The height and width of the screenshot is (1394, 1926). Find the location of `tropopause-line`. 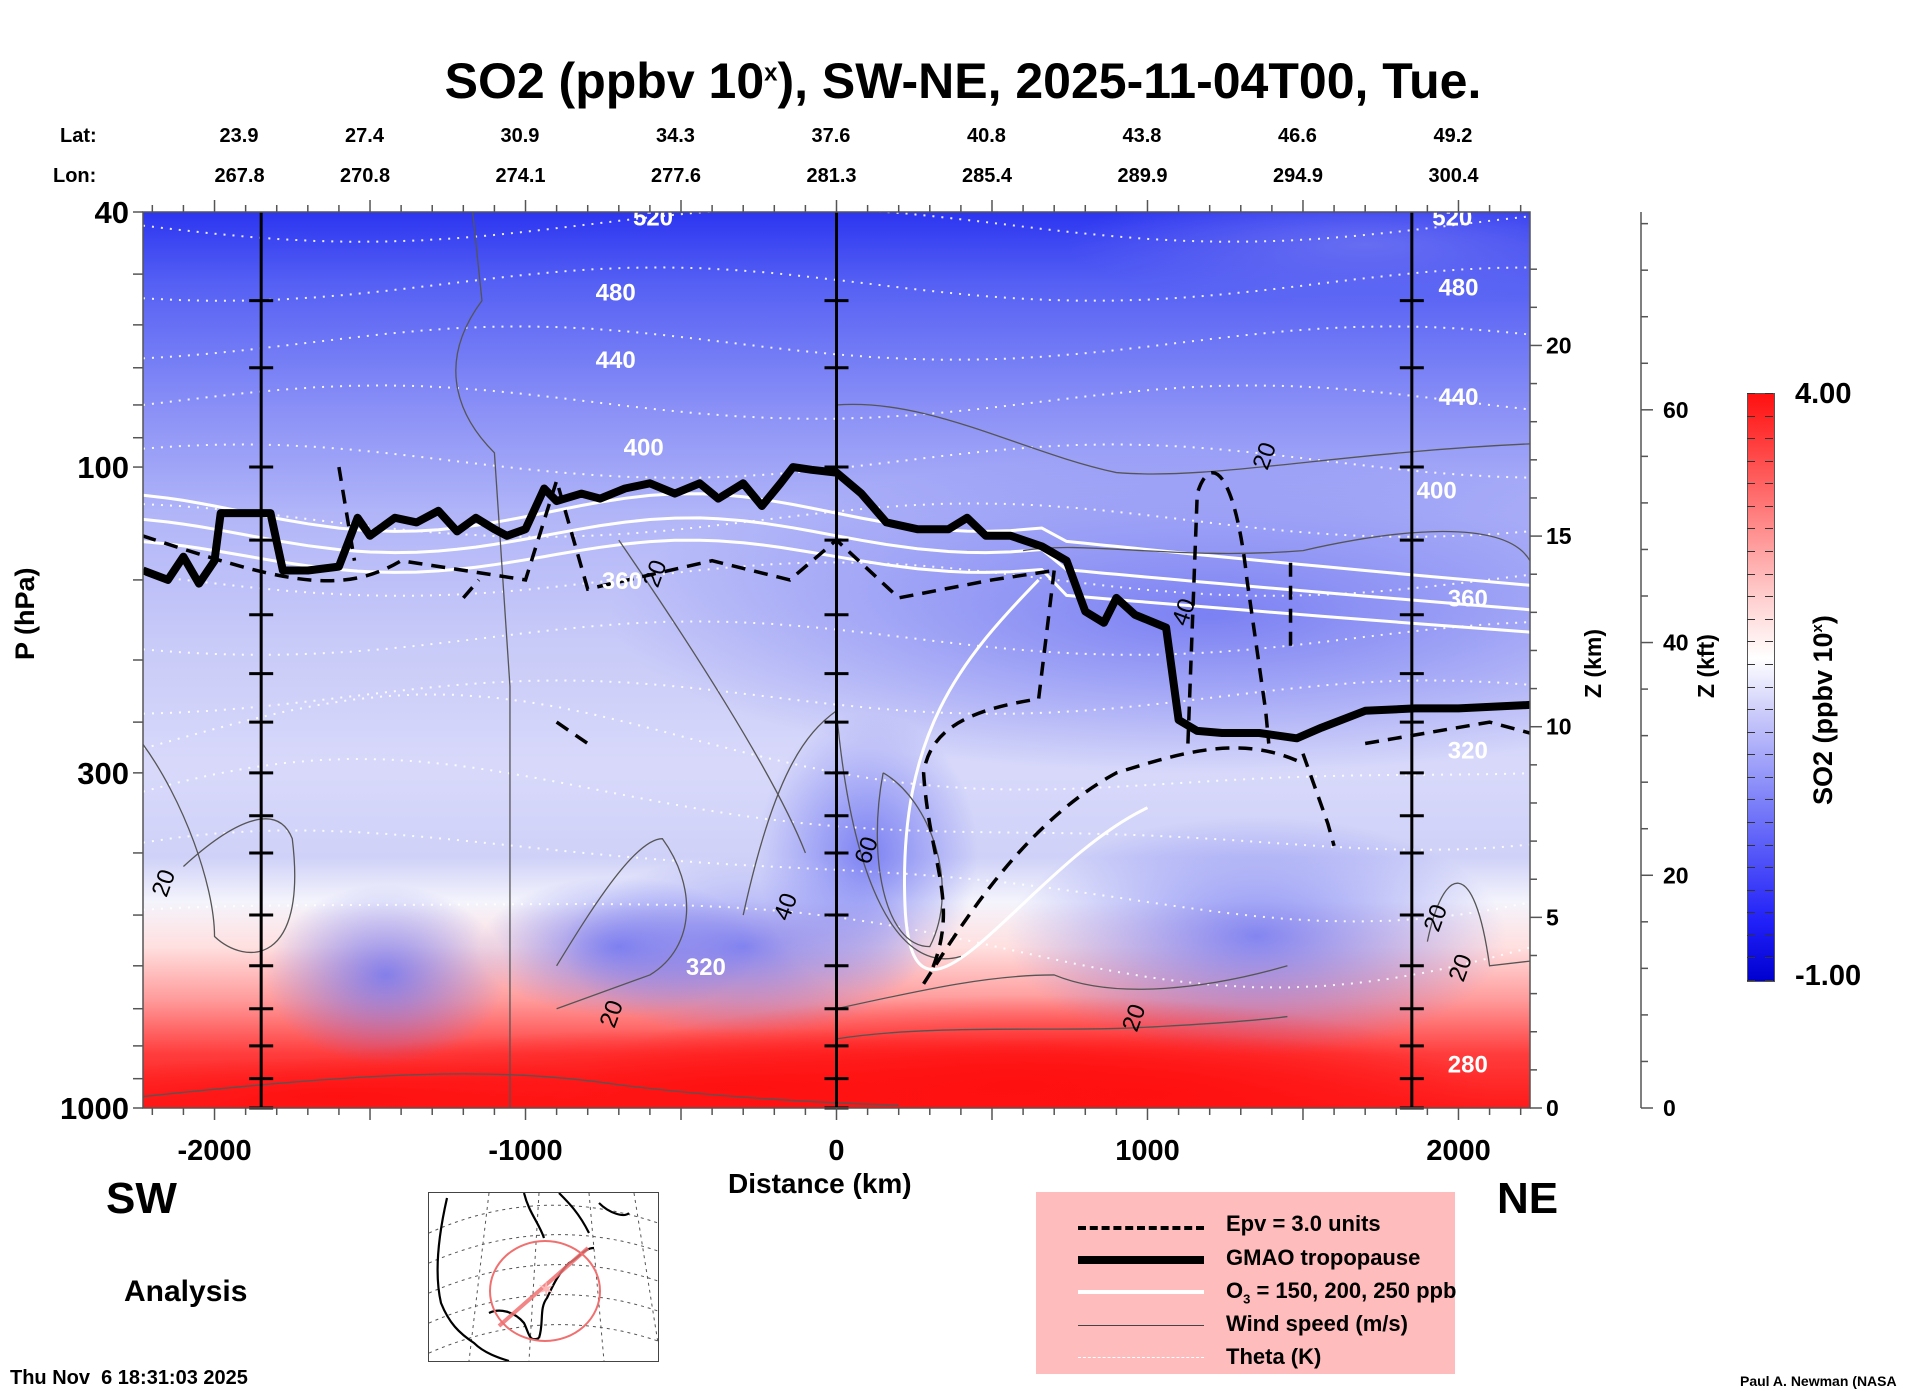

tropopause-line is located at coordinates (836, 603).